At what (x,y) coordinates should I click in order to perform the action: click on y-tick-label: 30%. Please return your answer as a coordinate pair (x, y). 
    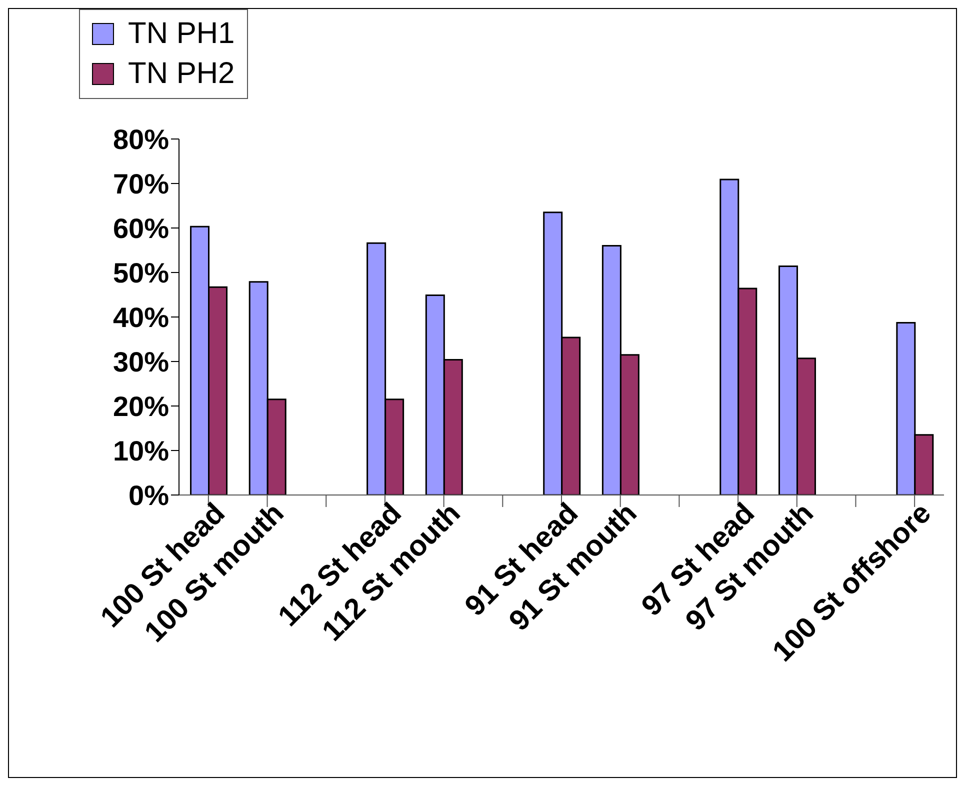
    Looking at the image, I should click on (141, 362).